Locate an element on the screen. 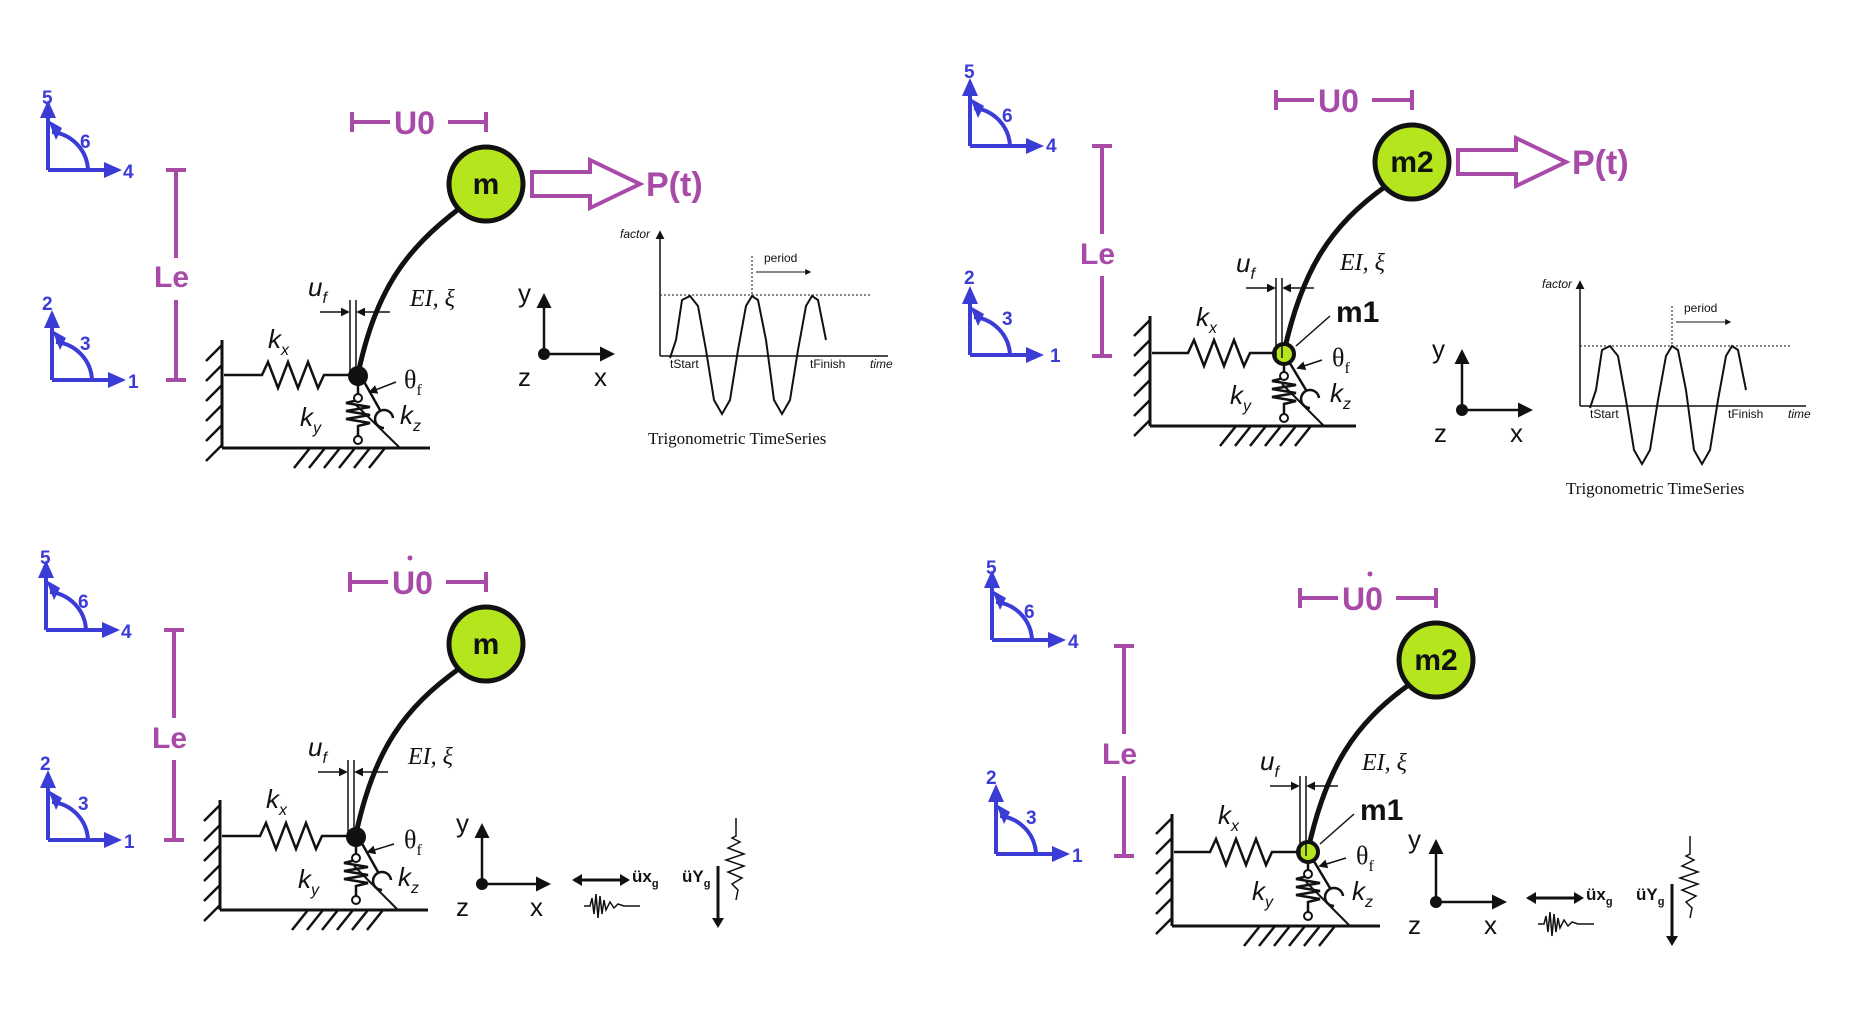 This screenshot has width=1852, height=1012. coord-y-label: y is located at coordinates (1438, 349).